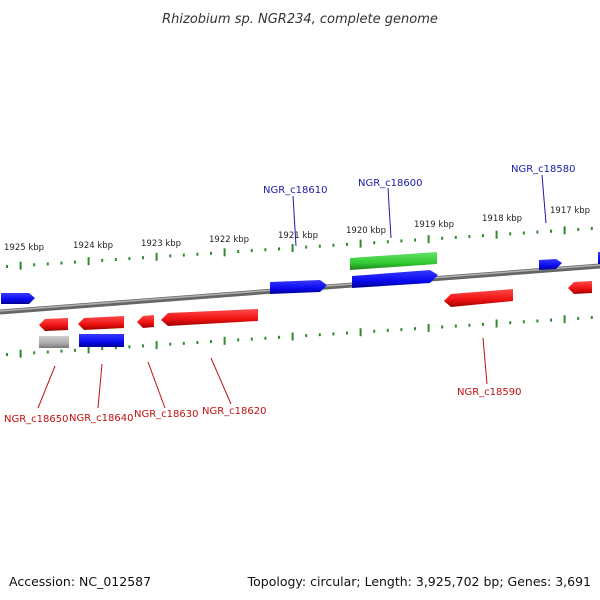 The height and width of the screenshot is (600, 600). Describe the element at coordinates (489, 392) in the screenshot. I see `gene-label: NGR_c18590` at that location.